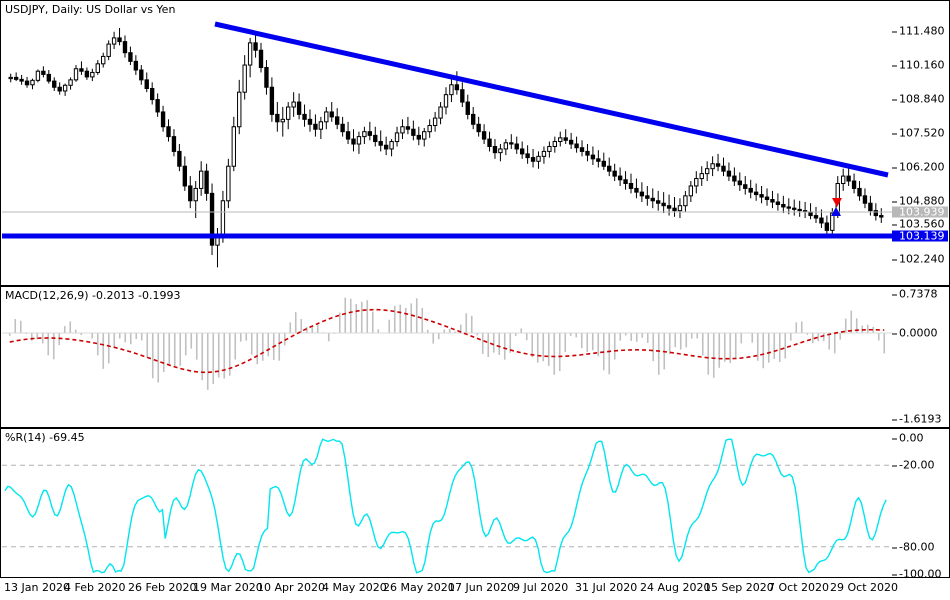  What do you see at coordinates (419, 587) in the screenshot?
I see `date-tick: 26 May 2020` at bounding box center [419, 587].